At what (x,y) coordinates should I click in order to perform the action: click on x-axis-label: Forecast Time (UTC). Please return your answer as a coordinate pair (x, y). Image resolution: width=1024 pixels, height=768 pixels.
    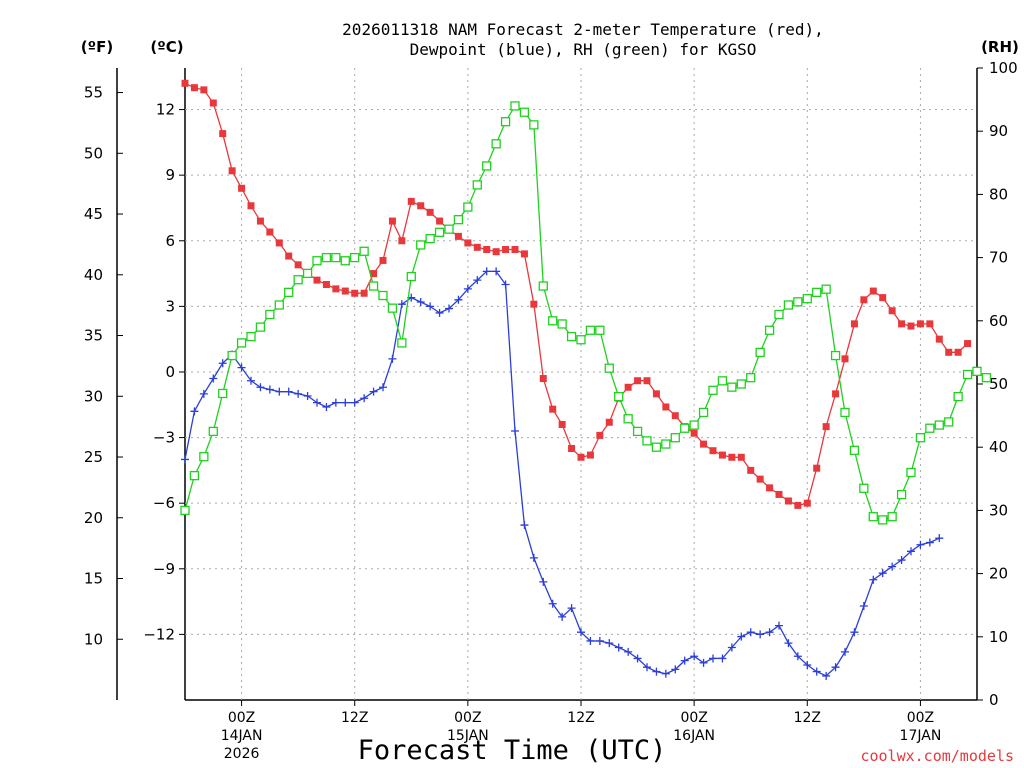
    Looking at the image, I should click on (512, 750).